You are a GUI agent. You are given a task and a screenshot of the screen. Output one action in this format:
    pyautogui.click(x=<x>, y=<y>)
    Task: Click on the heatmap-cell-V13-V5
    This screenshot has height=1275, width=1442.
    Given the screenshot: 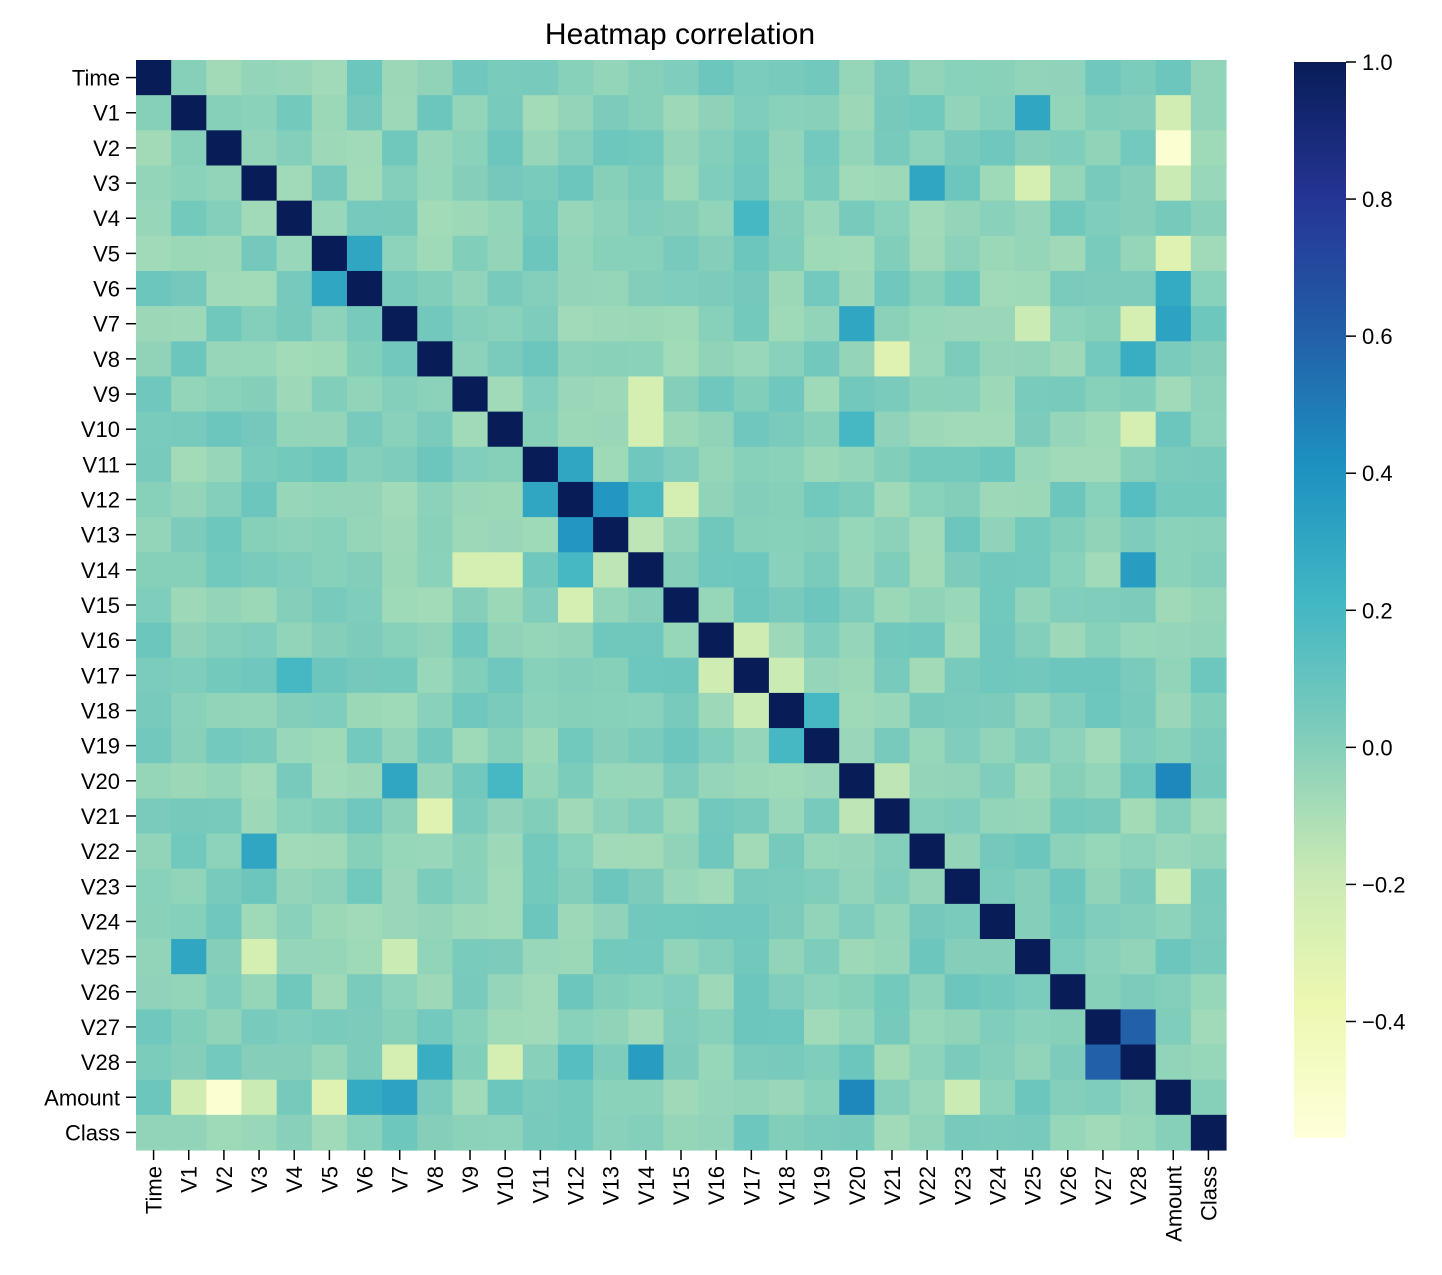 What is the action you would take?
    pyautogui.click(x=329, y=535)
    